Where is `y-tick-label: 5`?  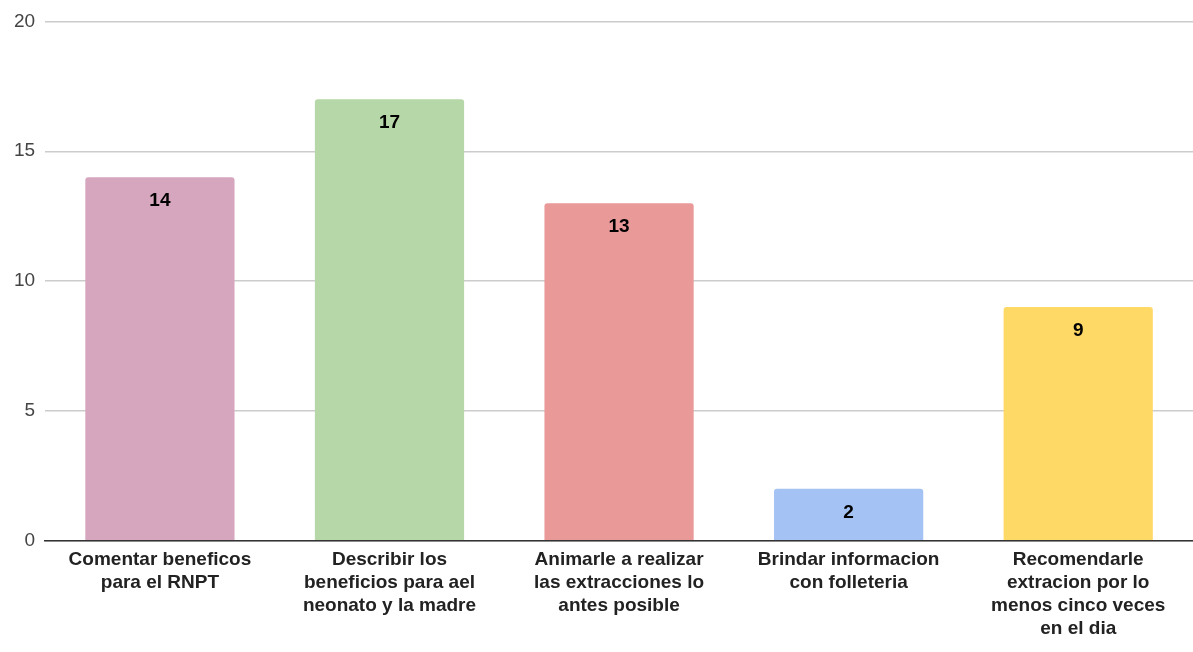 y-tick-label: 5 is located at coordinates (30, 410).